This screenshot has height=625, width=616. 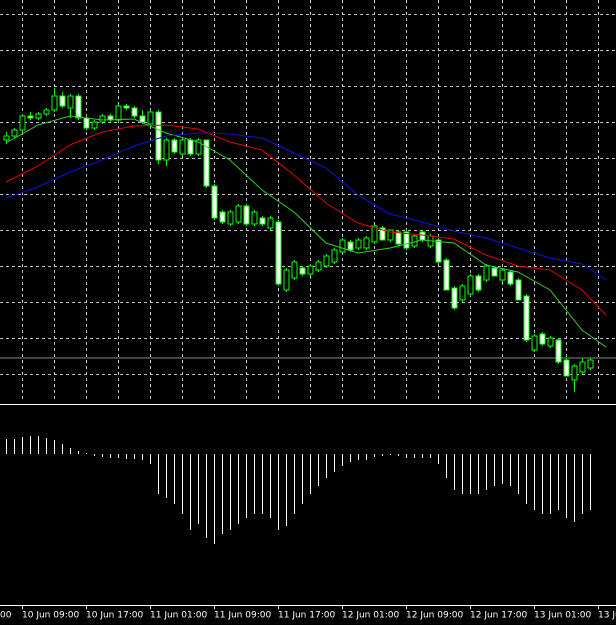 What do you see at coordinates (242, 616) in the screenshot?
I see `x-tick-label: 11 Jun 09:00` at bounding box center [242, 616].